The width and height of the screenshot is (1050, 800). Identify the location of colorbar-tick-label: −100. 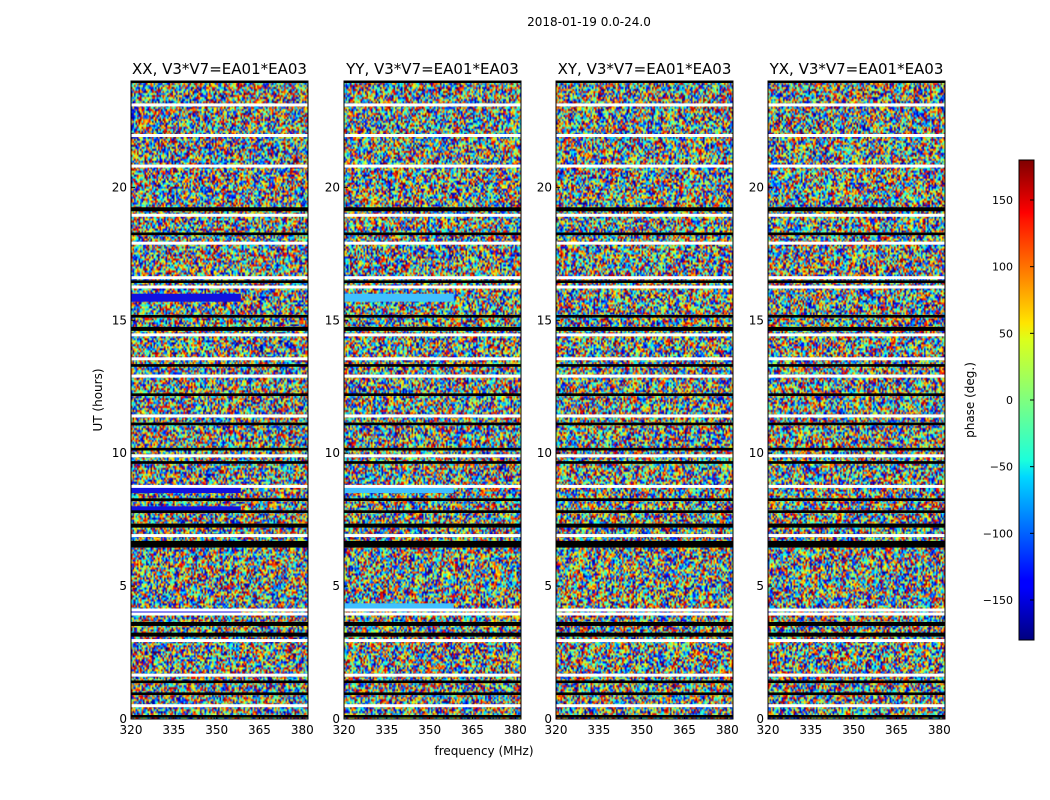
(998, 533).